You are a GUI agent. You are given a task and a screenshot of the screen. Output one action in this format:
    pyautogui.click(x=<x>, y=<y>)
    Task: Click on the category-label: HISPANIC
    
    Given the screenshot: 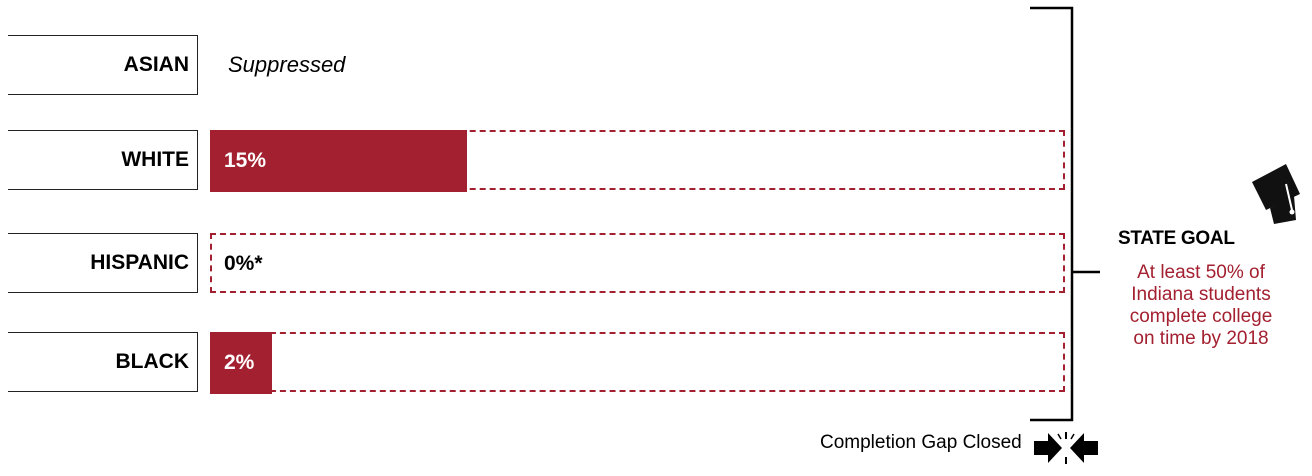 What is the action you would take?
    pyautogui.click(x=103, y=263)
    